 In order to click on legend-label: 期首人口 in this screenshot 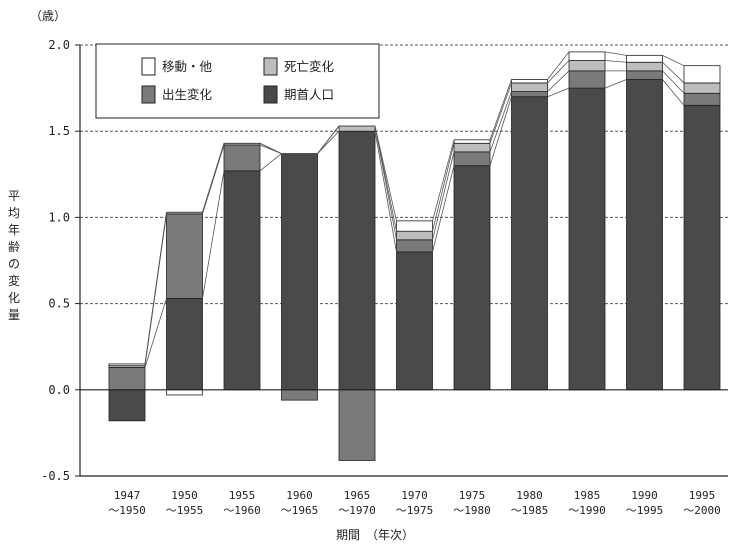, I will do `click(309, 94)`.